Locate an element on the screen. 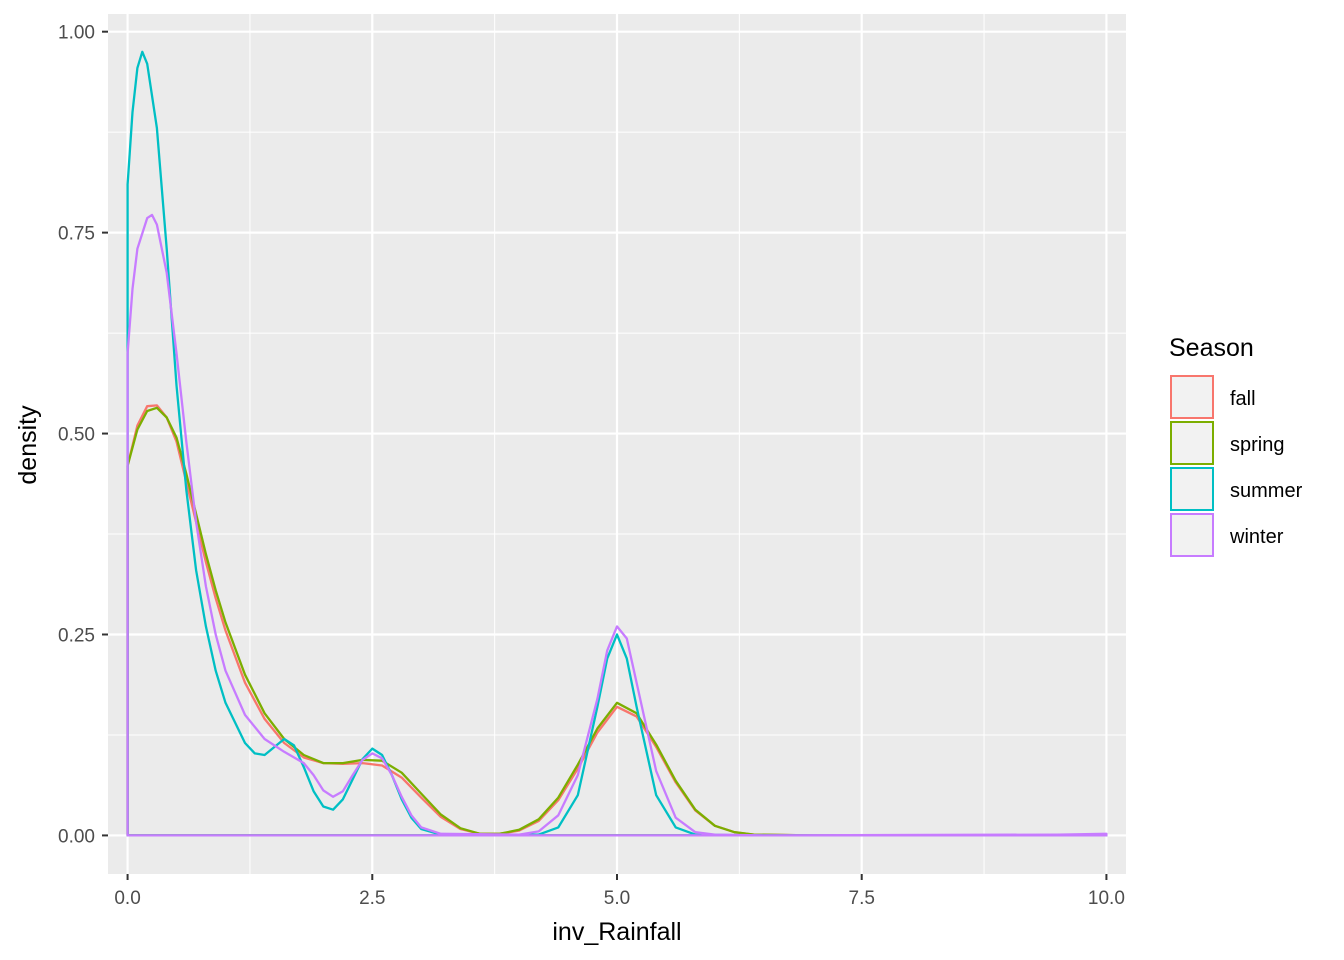 Image resolution: width=1344 pixels, height=960 pixels. legend-title: Season is located at coordinates (1211, 348).